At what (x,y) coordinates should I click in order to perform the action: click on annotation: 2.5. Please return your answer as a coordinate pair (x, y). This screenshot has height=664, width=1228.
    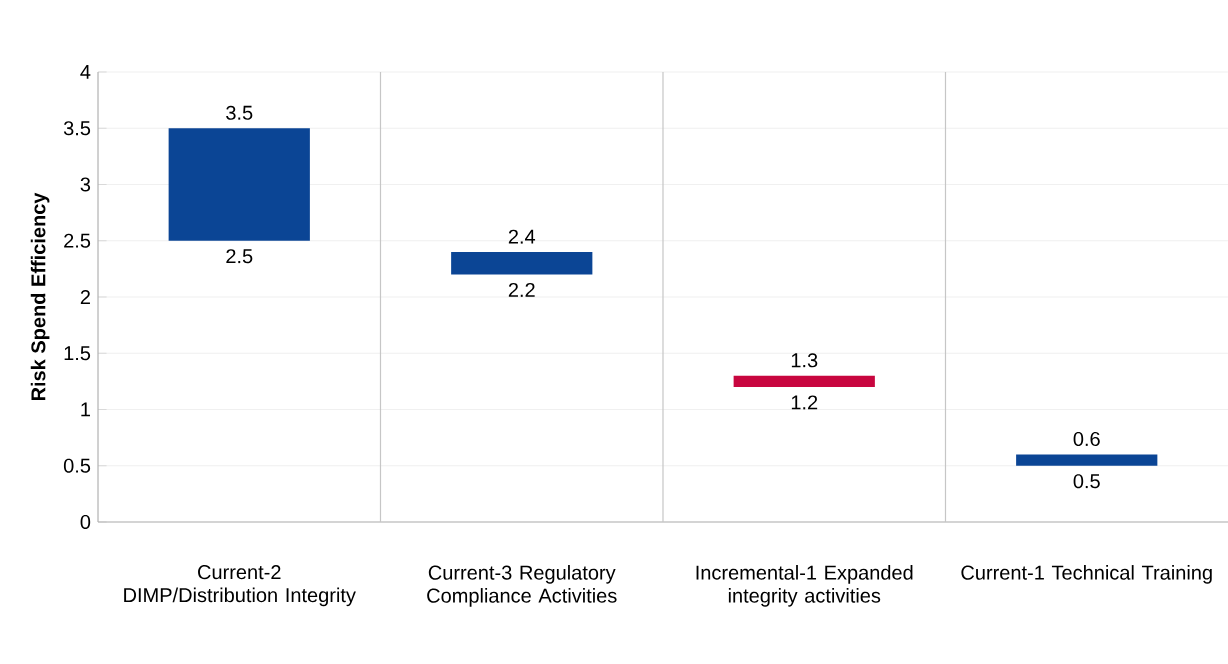
    Looking at the image, I should click on (239, 256).